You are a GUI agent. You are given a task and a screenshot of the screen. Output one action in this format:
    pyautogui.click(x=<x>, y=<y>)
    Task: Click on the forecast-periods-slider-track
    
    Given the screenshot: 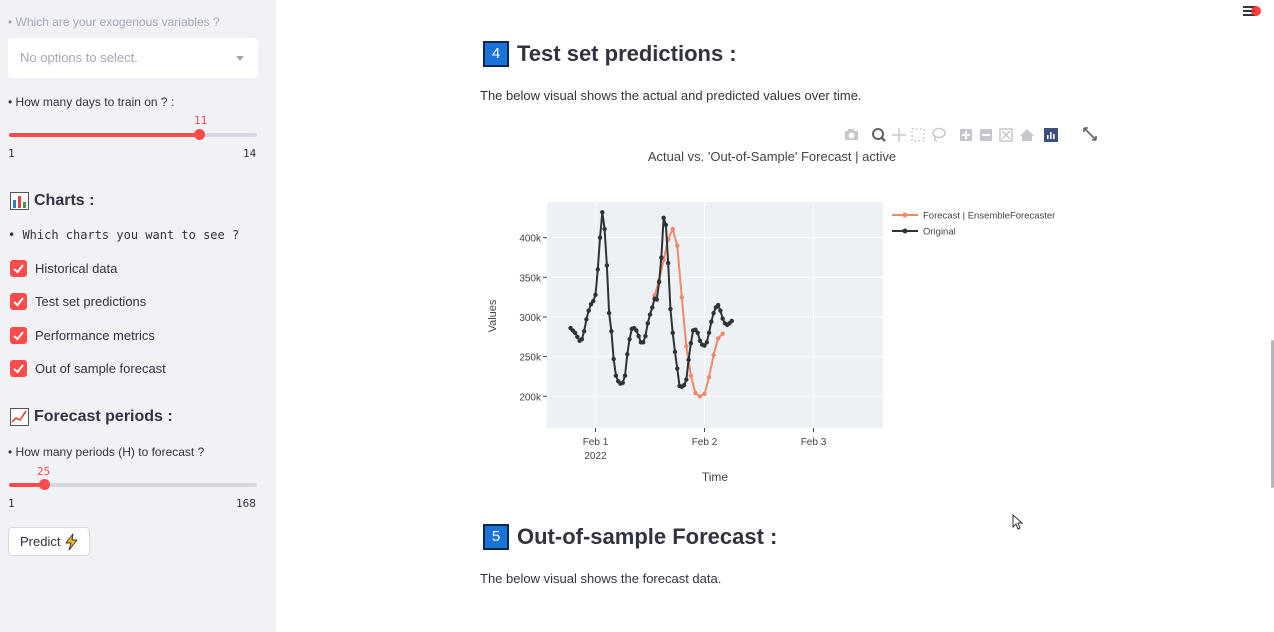 What is the action you would take?
    pyautogui.click(x=133, y=485)
    